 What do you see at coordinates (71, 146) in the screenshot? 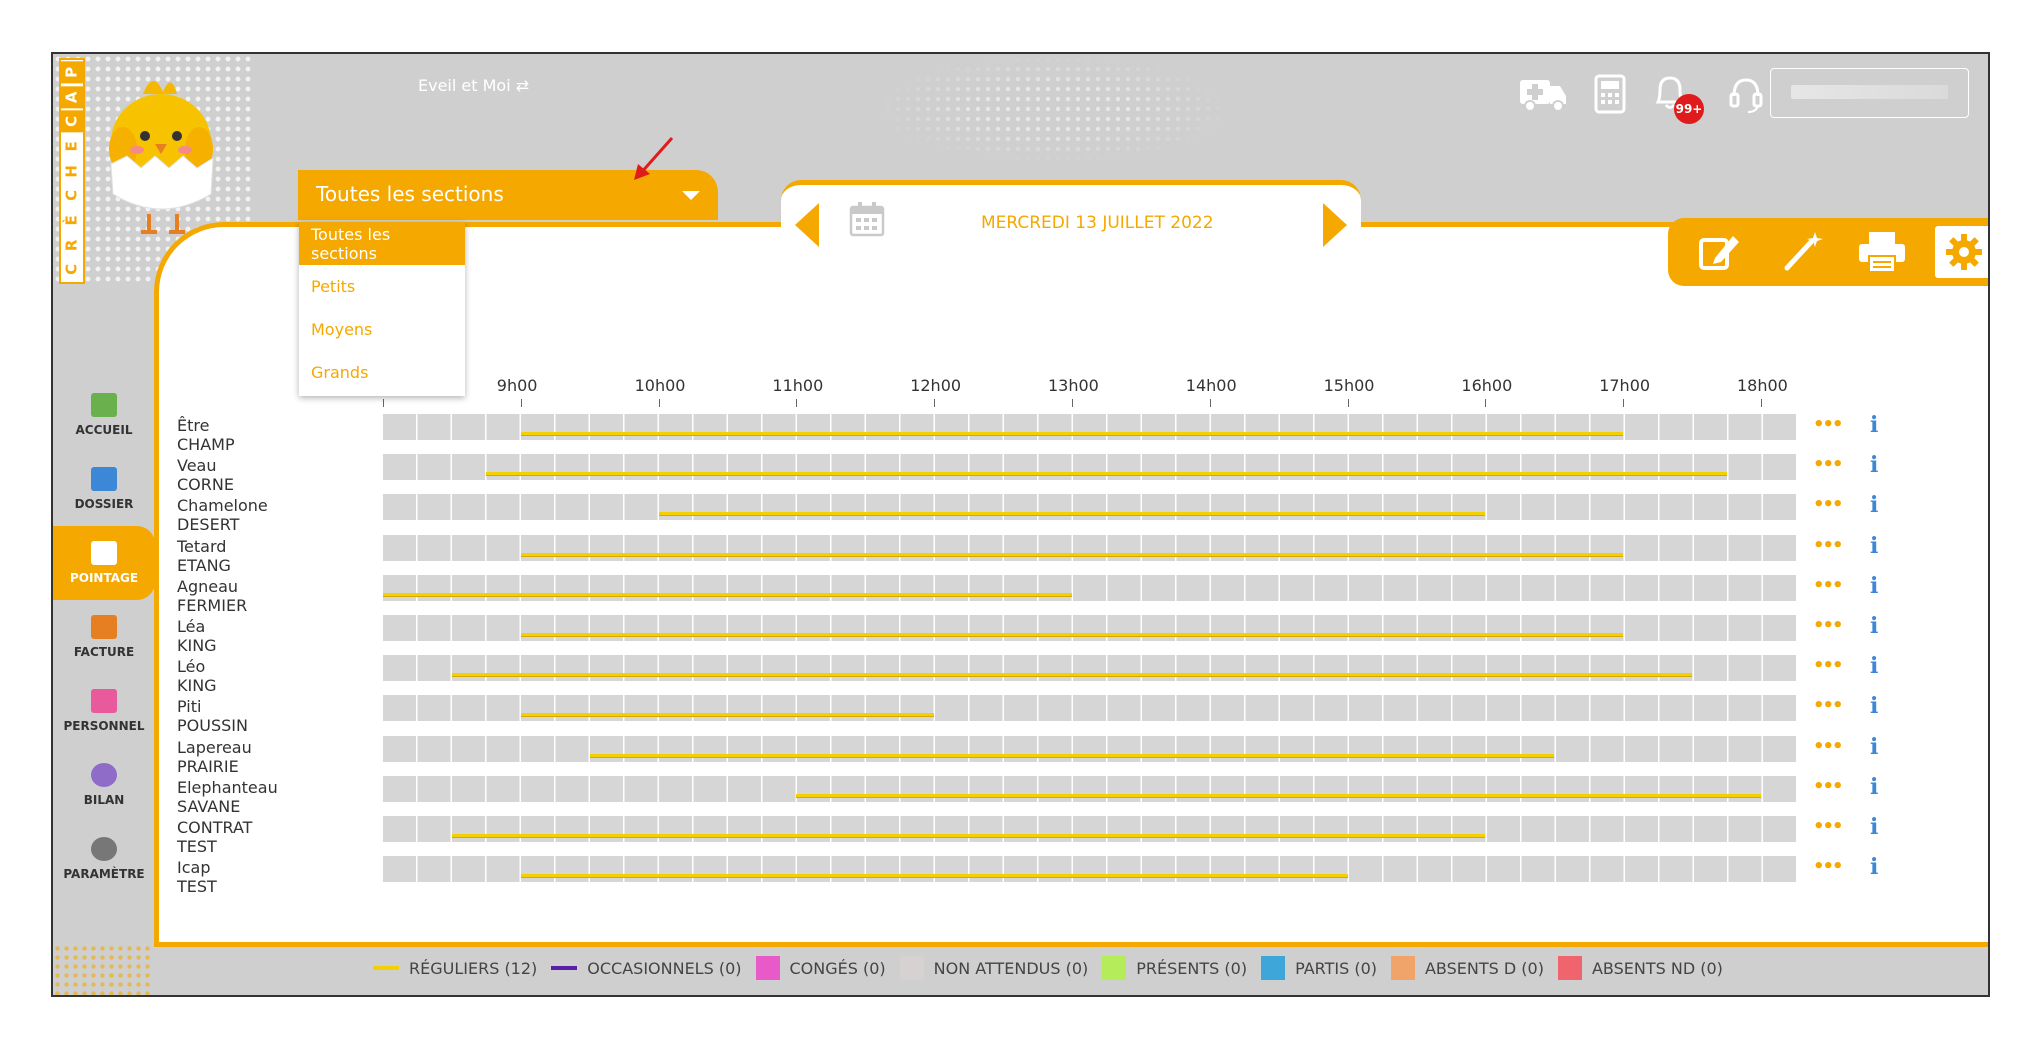
I see `brand-letter: E` at bounding box center [71, 146].